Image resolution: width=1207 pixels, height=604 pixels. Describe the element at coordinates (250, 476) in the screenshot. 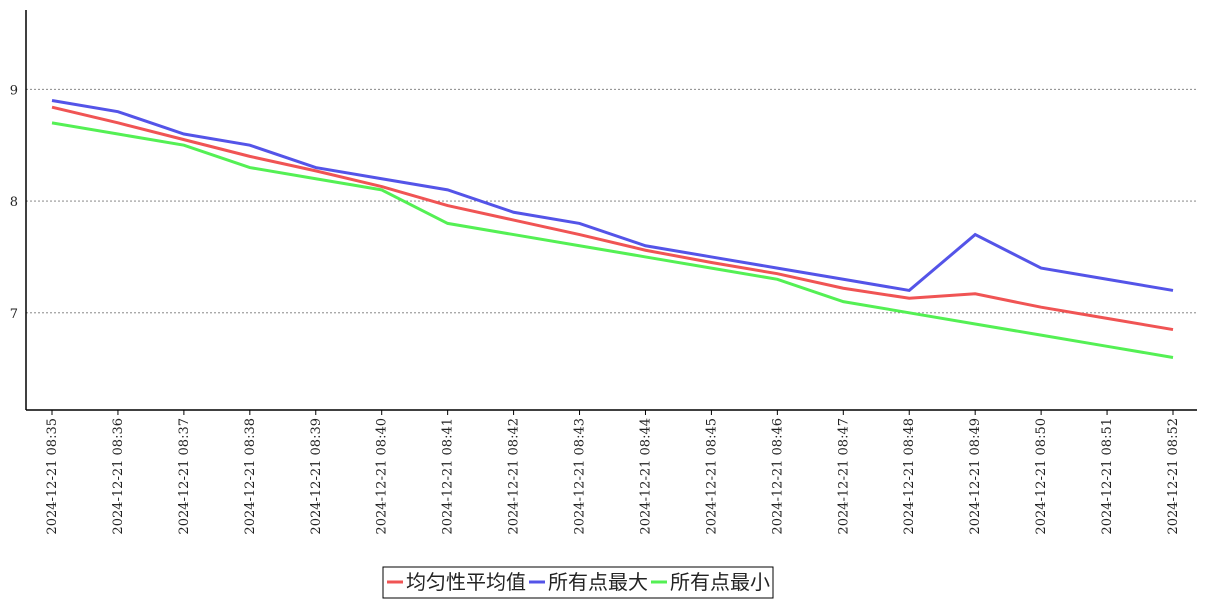

I see `x-tick-label: 2024-12-21 08:38` at that location.